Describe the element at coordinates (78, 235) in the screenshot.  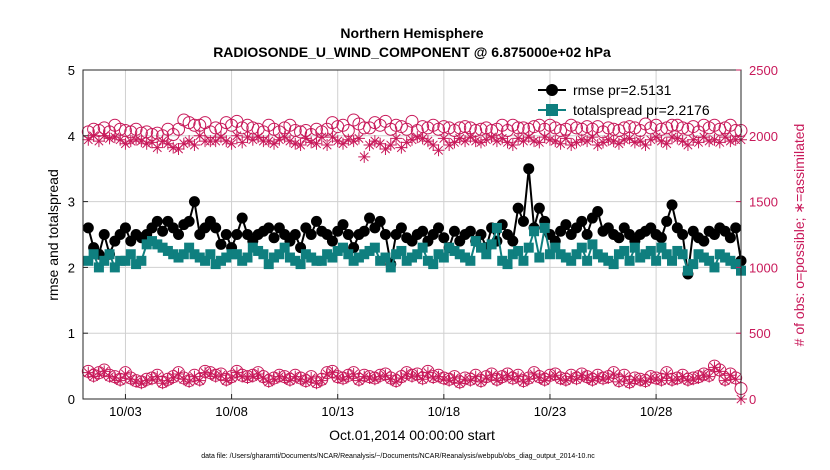
I see `y-axis-left-ticks: 0 1 2 3 4 5` at that location.